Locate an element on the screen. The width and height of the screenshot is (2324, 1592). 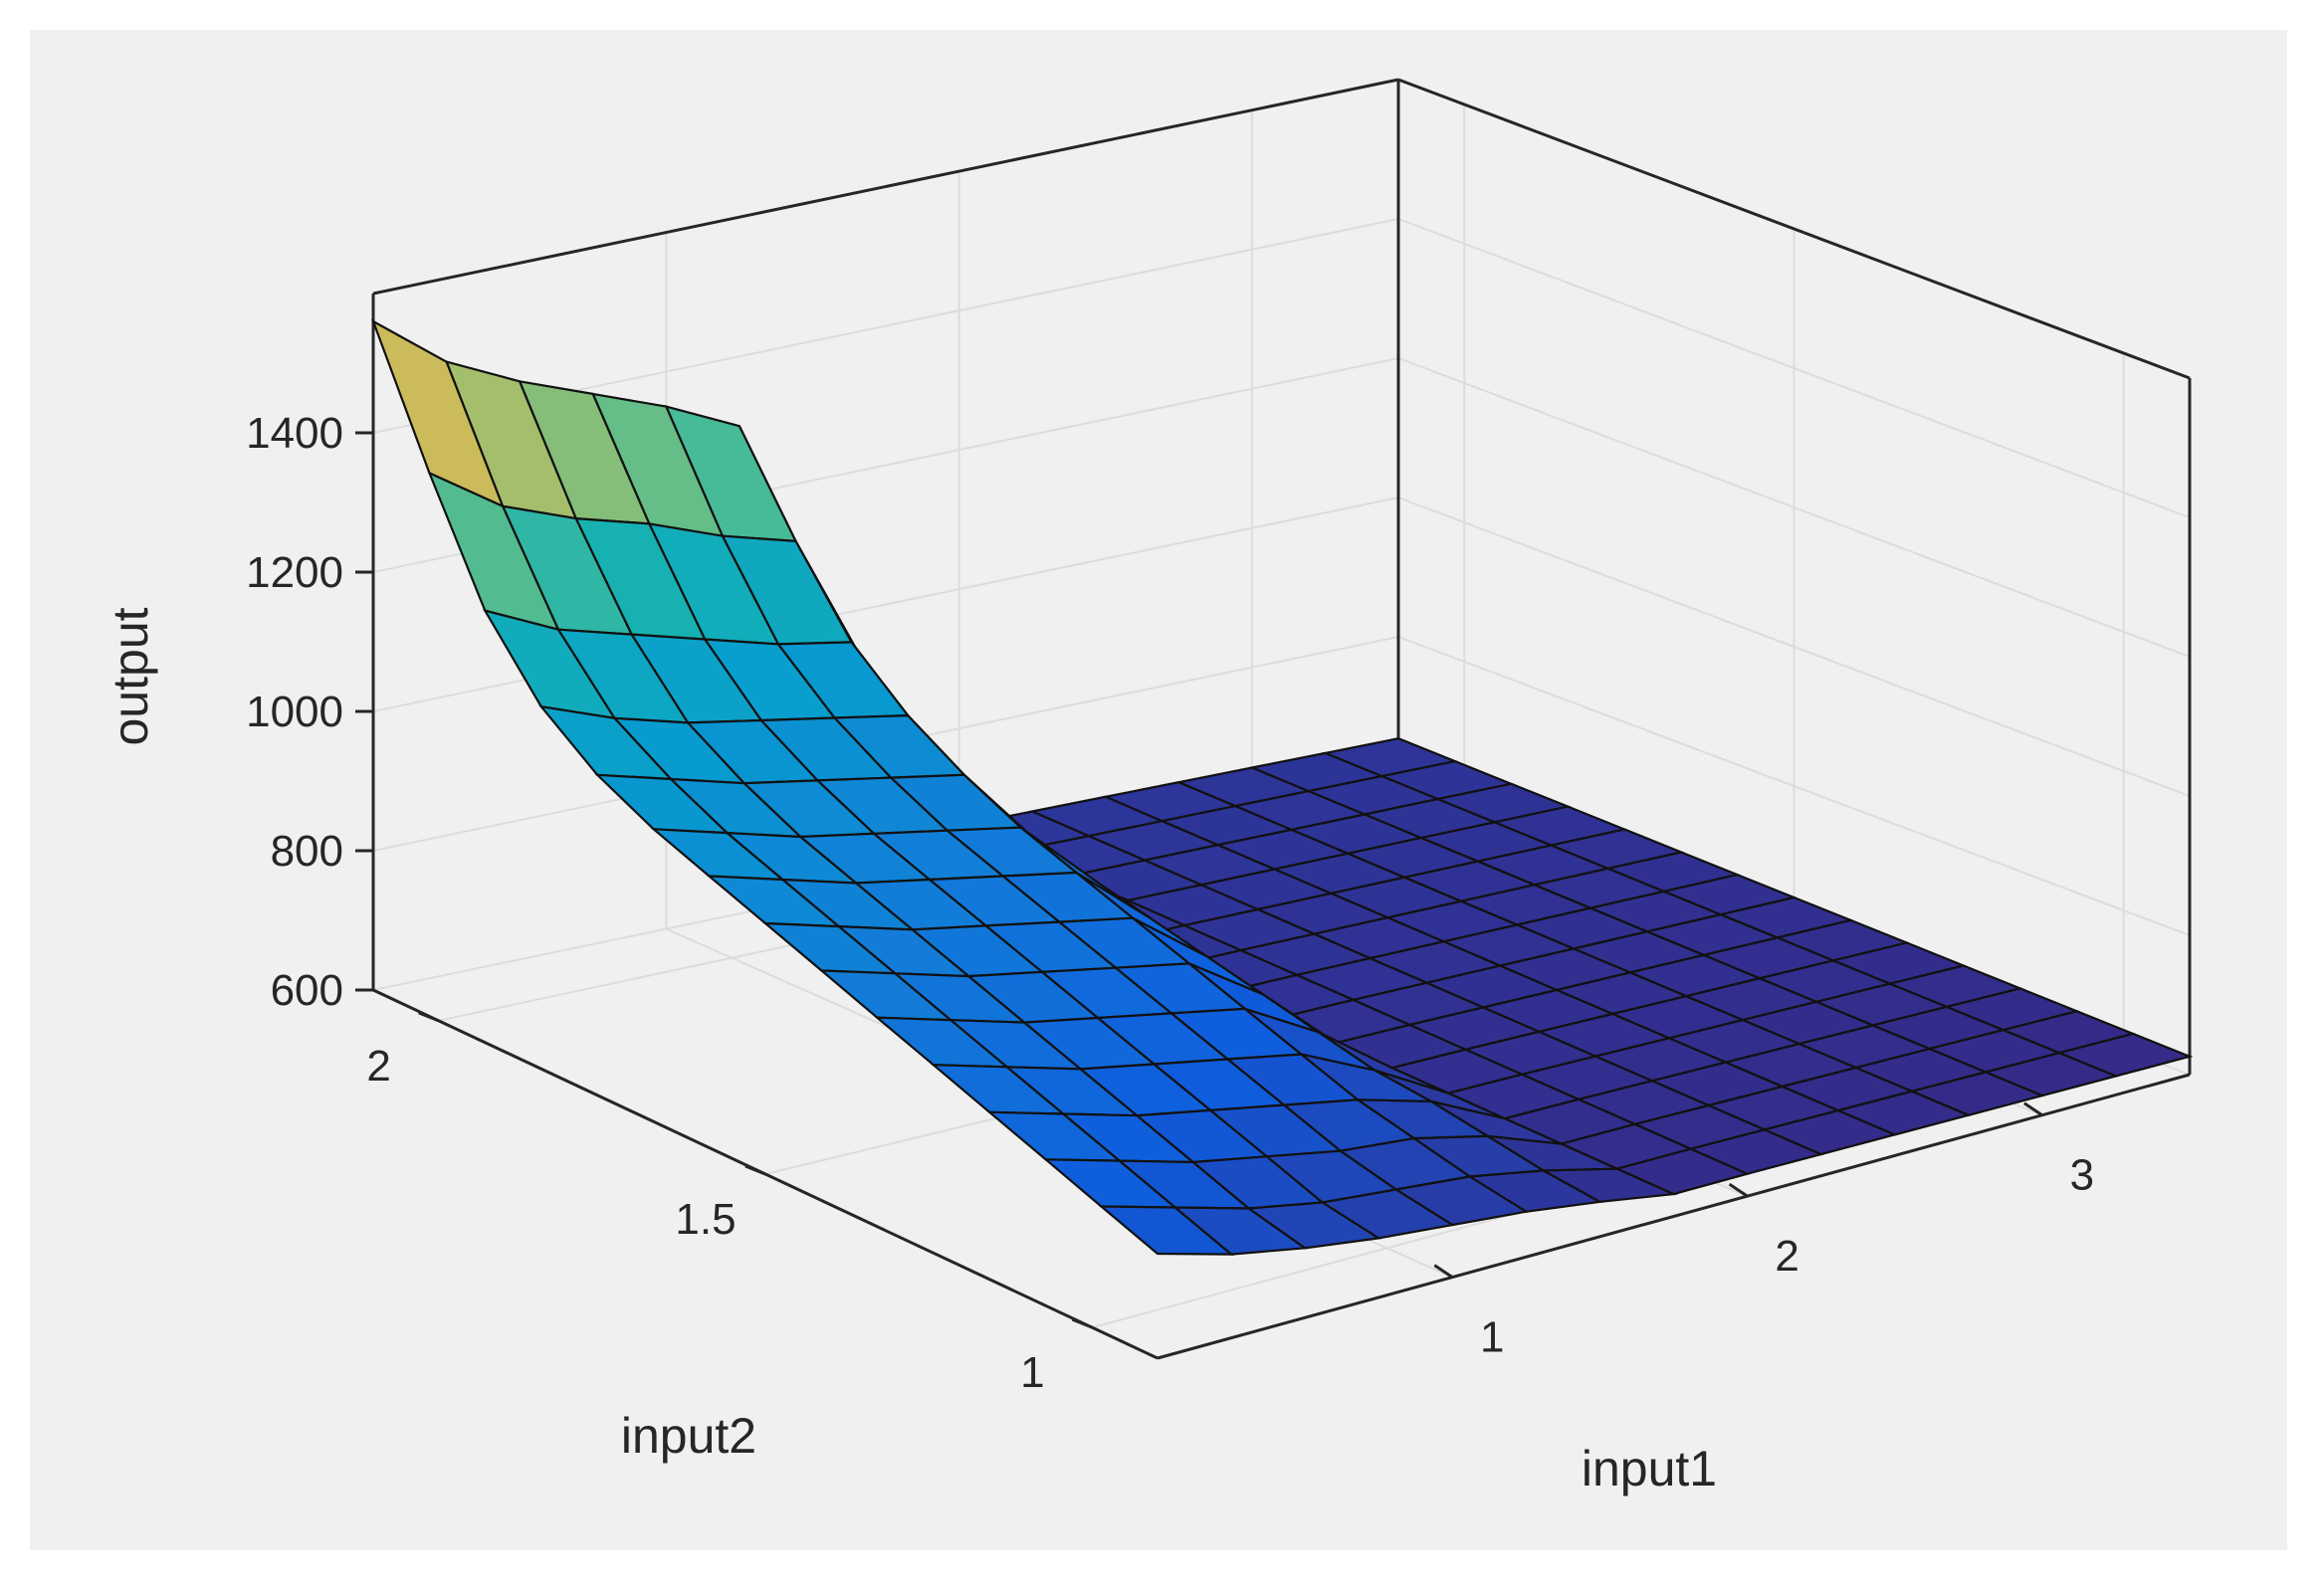
y-tick-label: 1 is located at coordinates (1032, 1372).